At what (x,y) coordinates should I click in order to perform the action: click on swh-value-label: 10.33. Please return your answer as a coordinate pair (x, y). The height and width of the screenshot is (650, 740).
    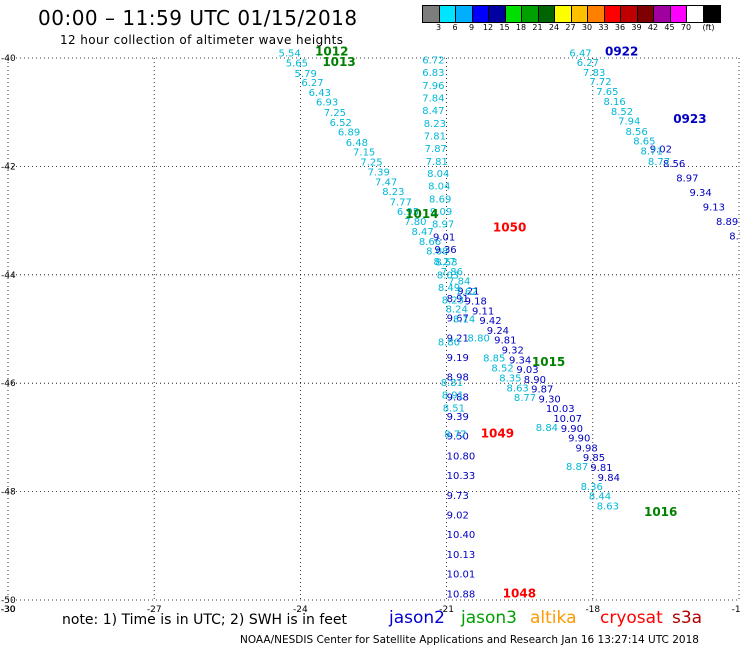
    Looking at the image, I should click on (461, 476).